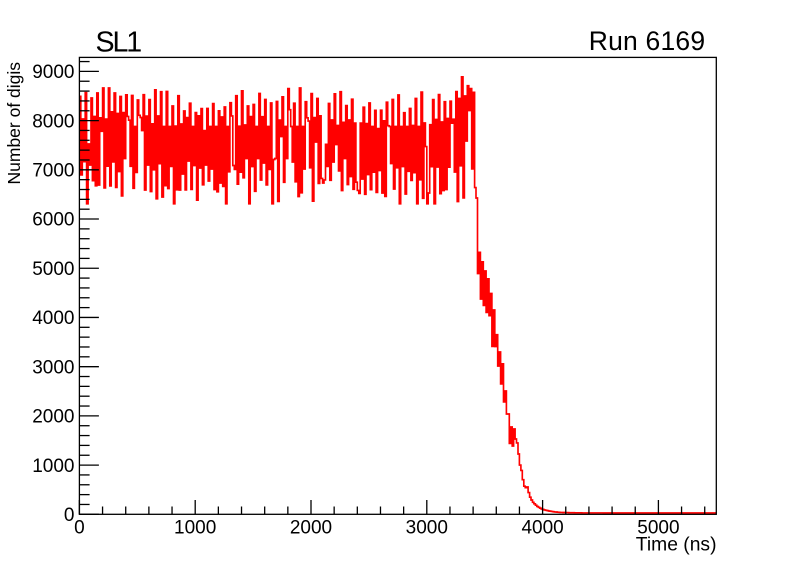 The width and height of the screenshot is (796, 577). Describe the element at coordinates (14, 123) in the screenshot. I see `svg-text: Number of digis` at that location.